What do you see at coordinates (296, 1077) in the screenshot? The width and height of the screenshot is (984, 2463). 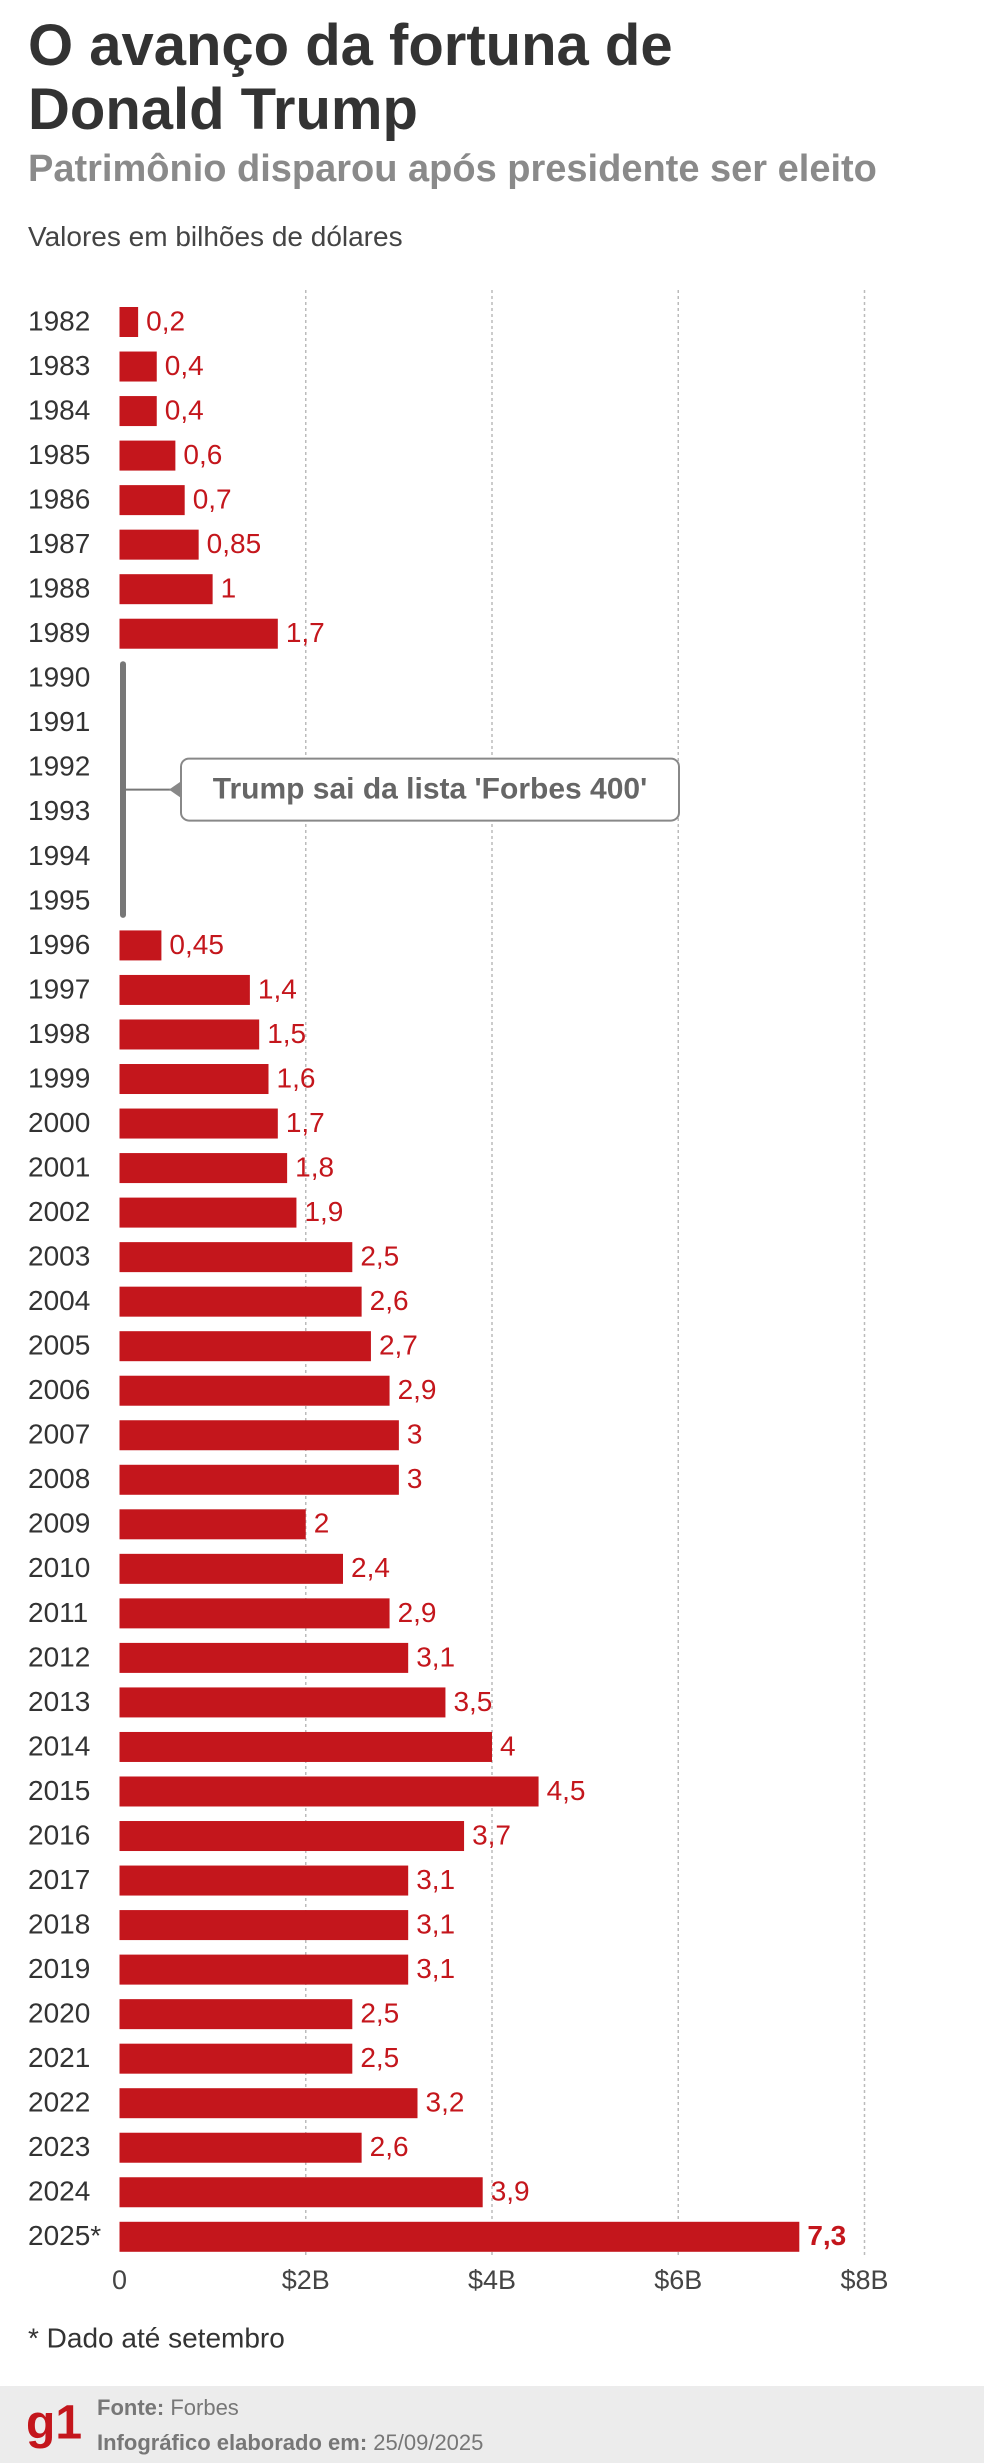 I see `value-label: 1,6` at bounding box center [296, 1077].